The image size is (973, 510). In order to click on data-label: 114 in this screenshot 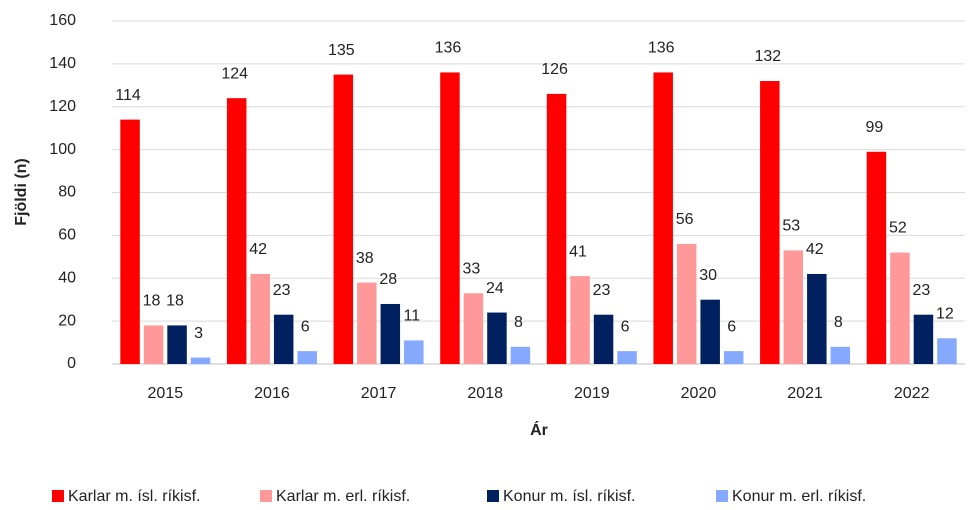, I will do `click(128, 95)`.